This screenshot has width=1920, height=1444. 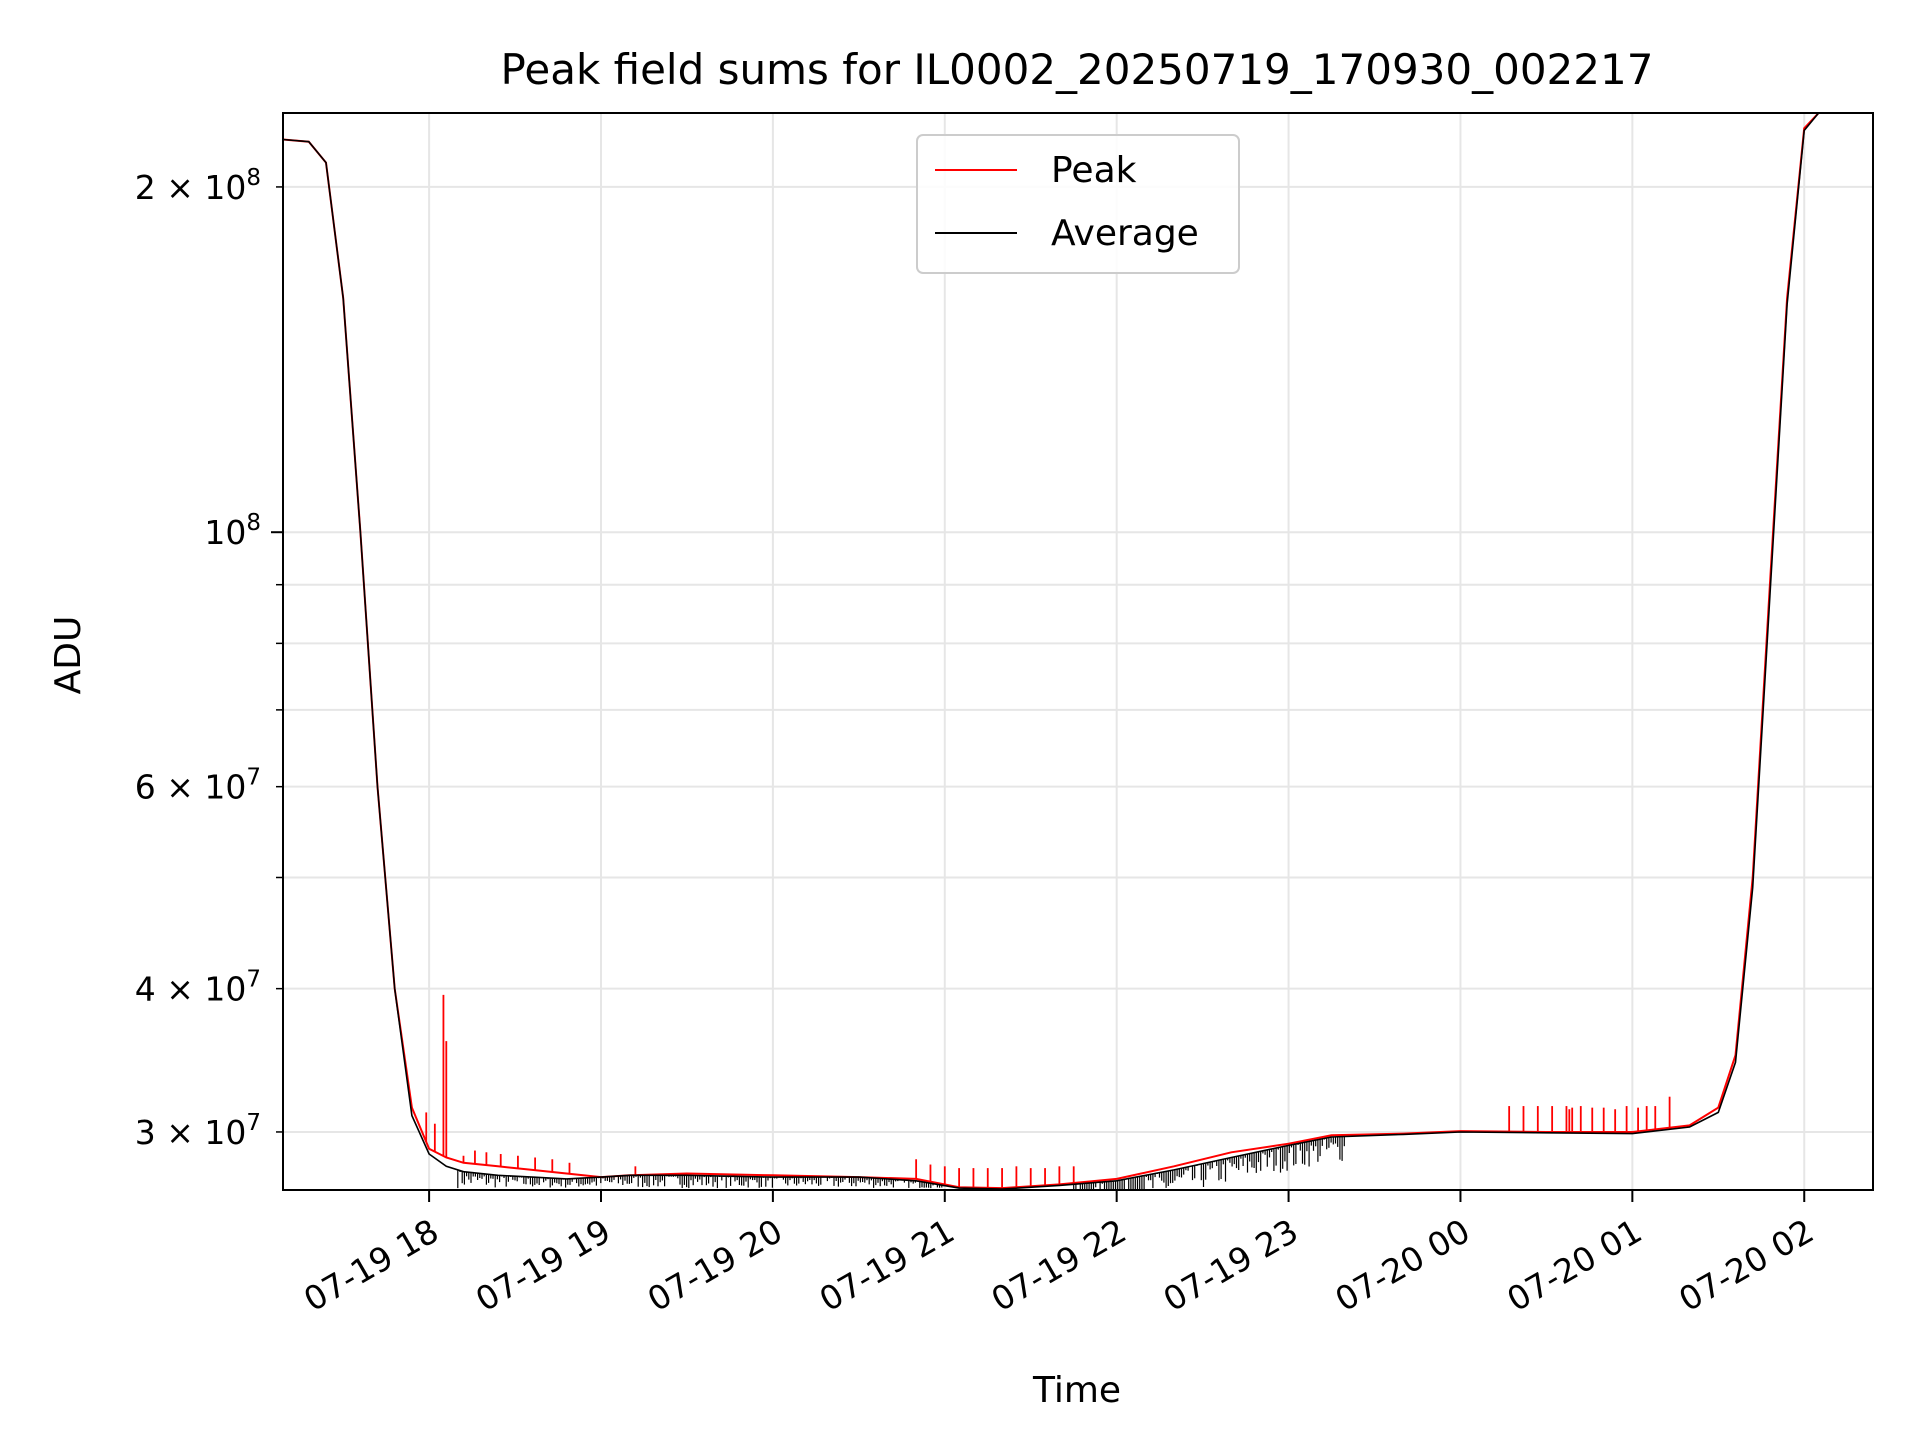 I want to click on y-tick-label: 6 × 107, so click(x=198, y=786).